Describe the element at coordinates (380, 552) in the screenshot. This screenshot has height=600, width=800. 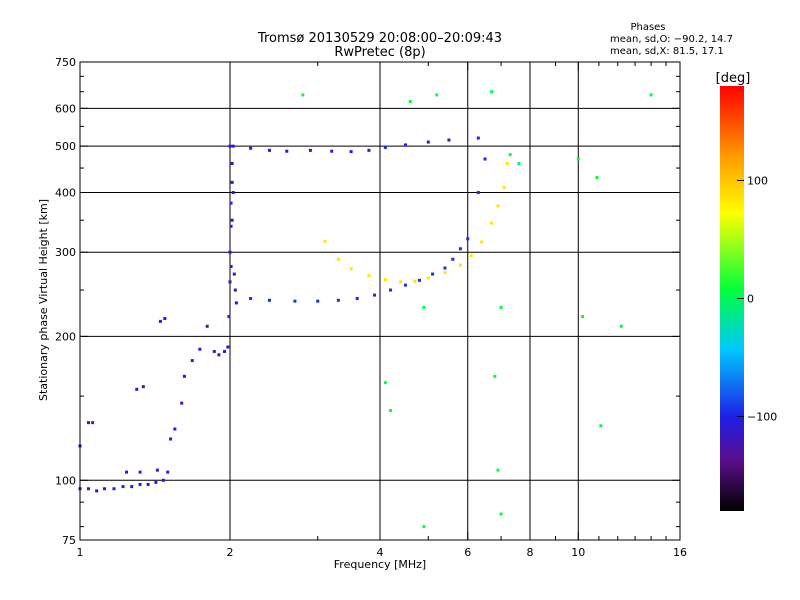
I see `x-tick-label: 4` at that location.